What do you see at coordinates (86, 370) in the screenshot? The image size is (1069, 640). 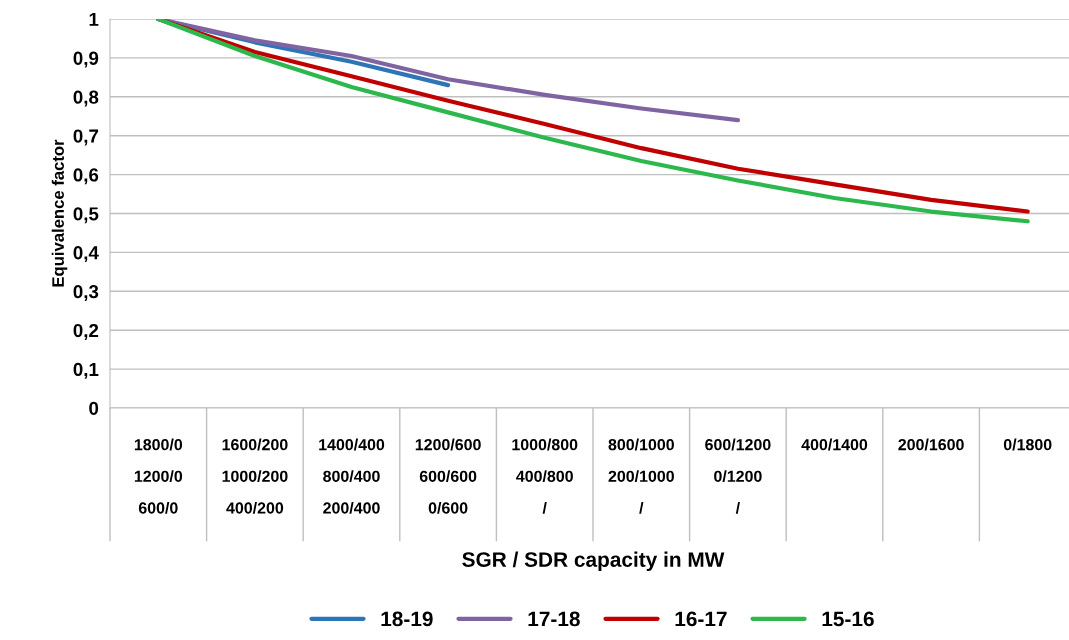 I see `y-tick-label: 0,1` at bounding box center [86, 370].